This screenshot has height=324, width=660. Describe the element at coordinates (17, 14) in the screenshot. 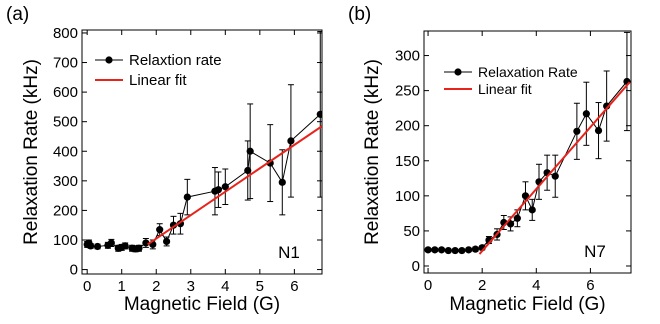

I see `panel-label: (a)` at that location.